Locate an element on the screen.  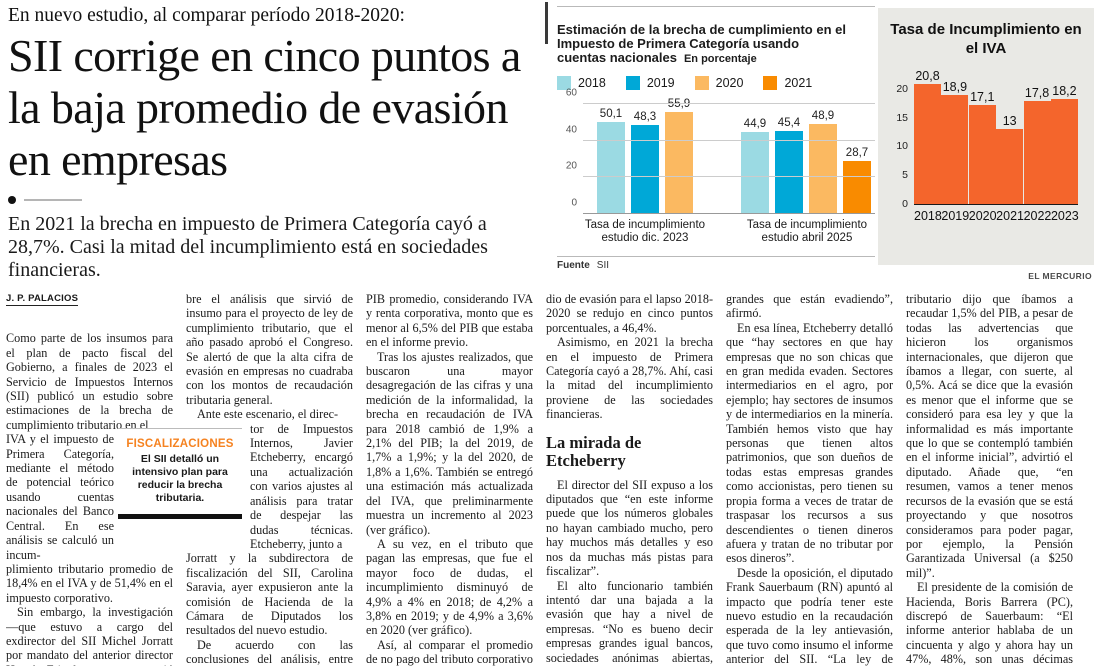
iva-bar-value: 17,8 is located at coordinates (1037, 93).